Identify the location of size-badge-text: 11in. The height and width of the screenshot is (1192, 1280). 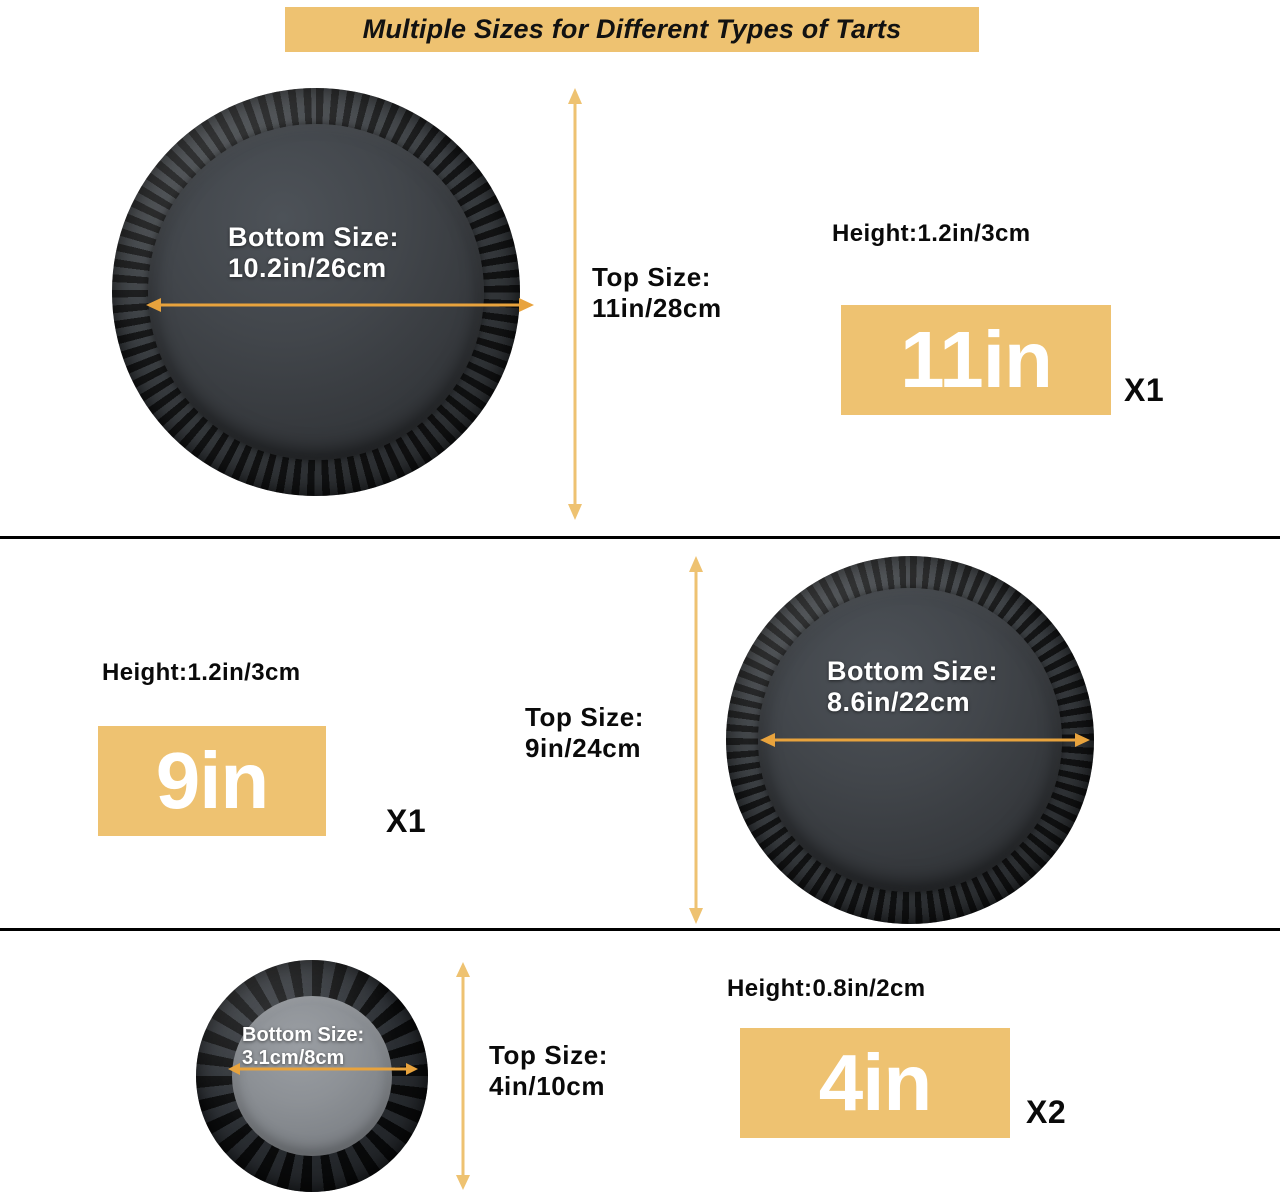
(976, 359).